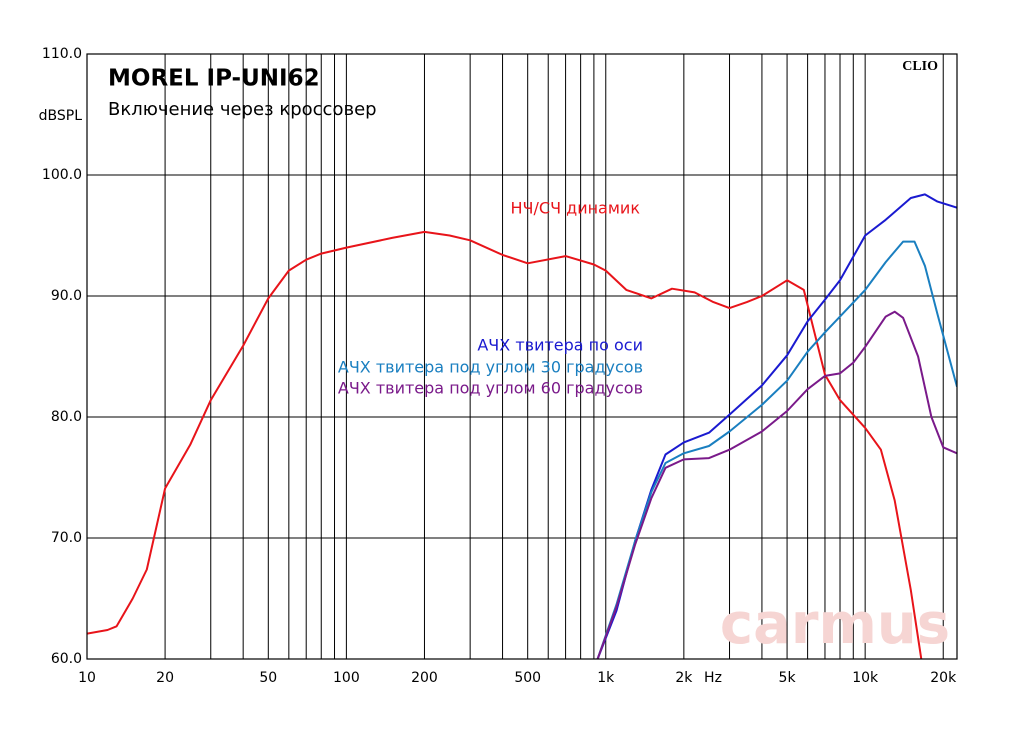  What do you see at coordinates (490, 388) in the screenshot?
I see `series-label: АЧХ твитера под углом 60 градусов` at bounding box center [490, 388].